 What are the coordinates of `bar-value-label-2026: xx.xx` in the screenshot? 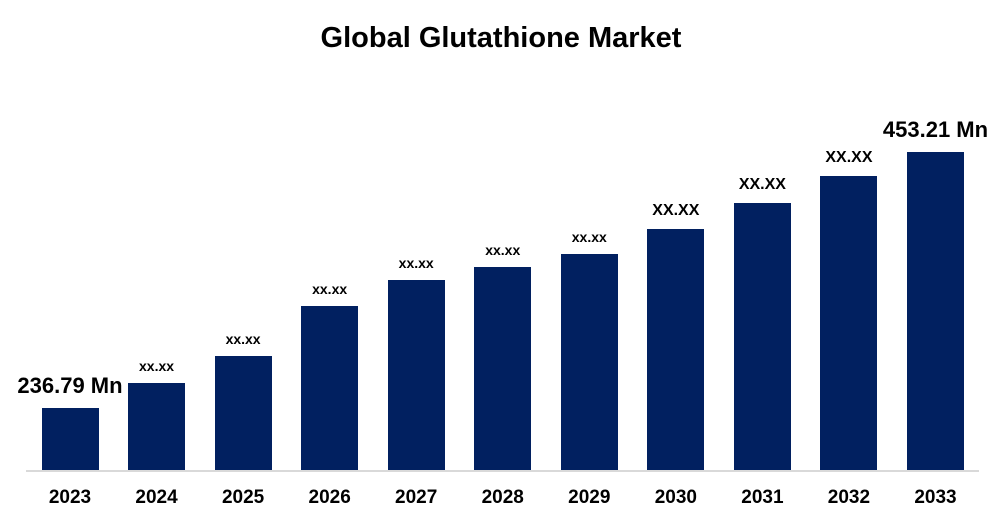 It's located at (330, 289).